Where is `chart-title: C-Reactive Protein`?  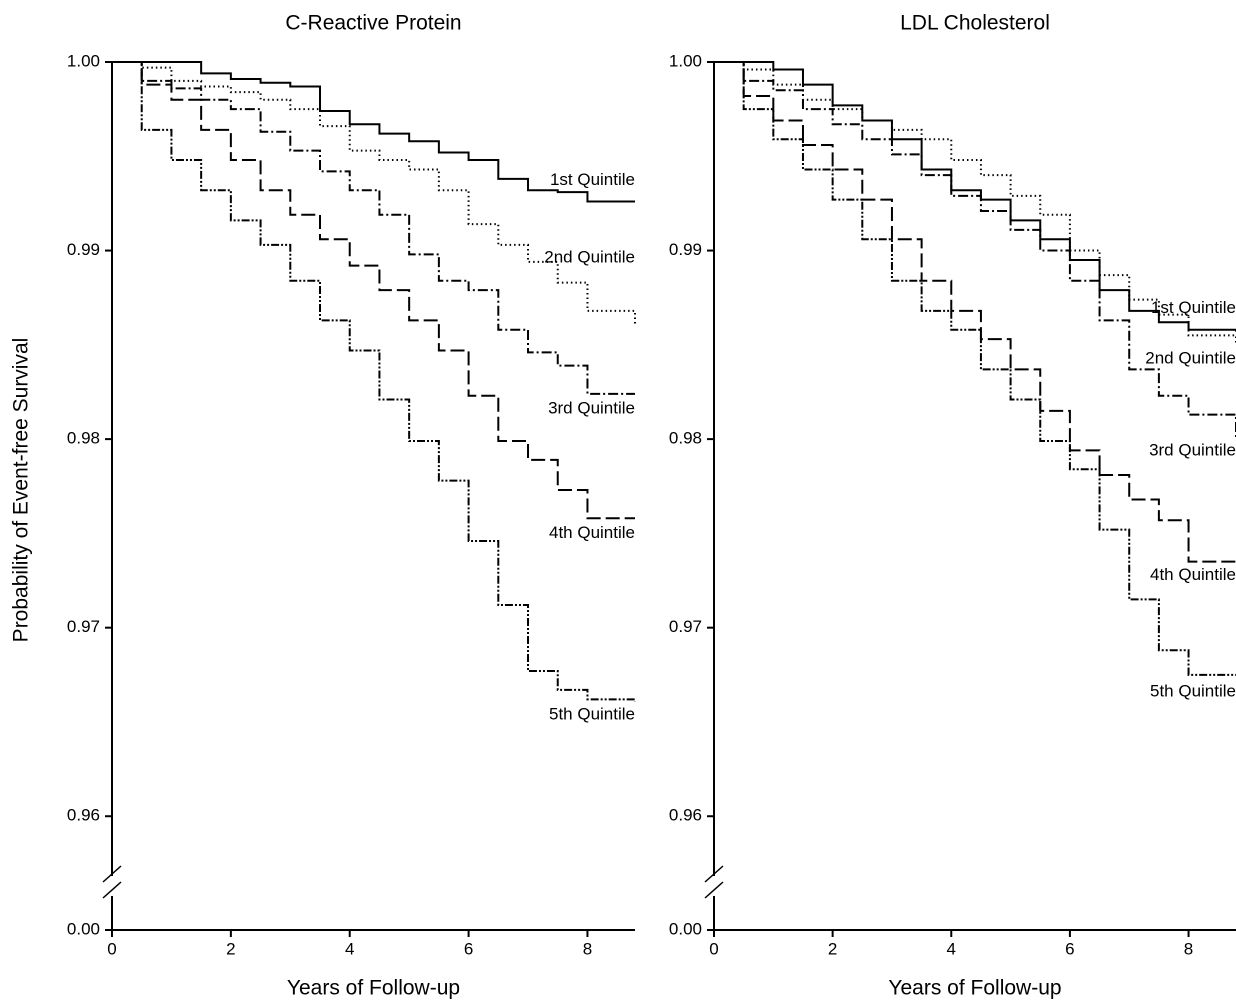
chart-title: C-Reactive Protein is located at coordinates (373, 23).